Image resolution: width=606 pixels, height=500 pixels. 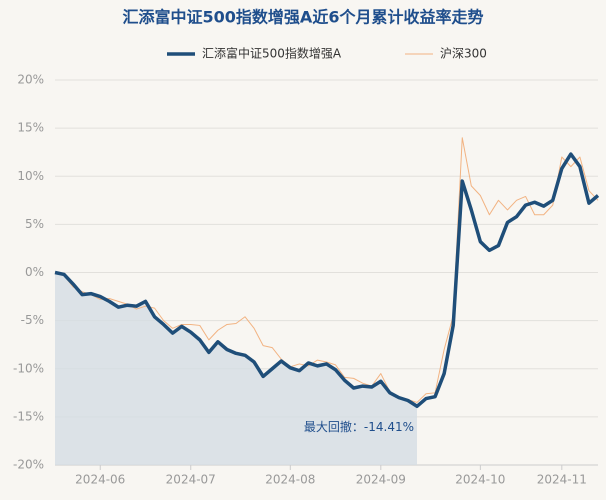 What do you see at coordinates (34, 224) in the screenshot?
I see `y-tick-label: 5%` at bounding box center [34, 224].